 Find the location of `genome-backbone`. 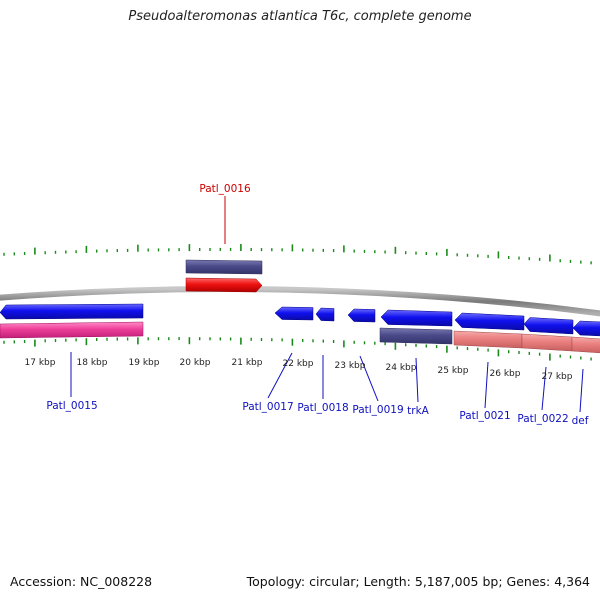

genome-backbone is located at coordinates (300, 301).